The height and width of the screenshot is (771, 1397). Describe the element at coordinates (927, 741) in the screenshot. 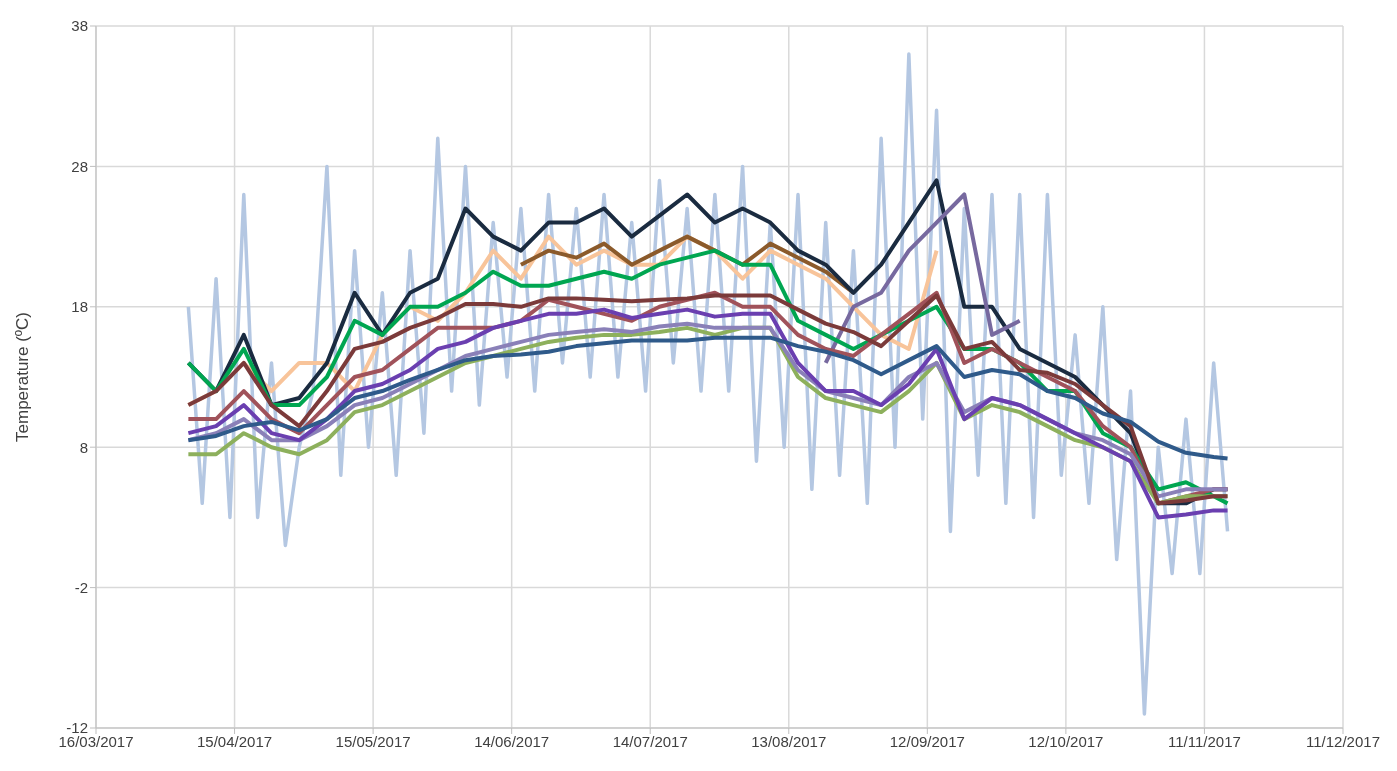

I see `x-tick-label: 12/09/2017` at that location.